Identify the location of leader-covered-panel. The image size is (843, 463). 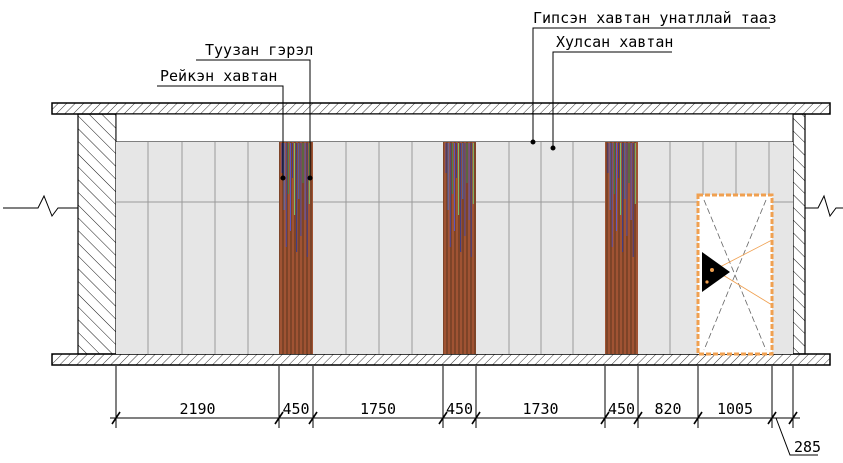
(611, 101).